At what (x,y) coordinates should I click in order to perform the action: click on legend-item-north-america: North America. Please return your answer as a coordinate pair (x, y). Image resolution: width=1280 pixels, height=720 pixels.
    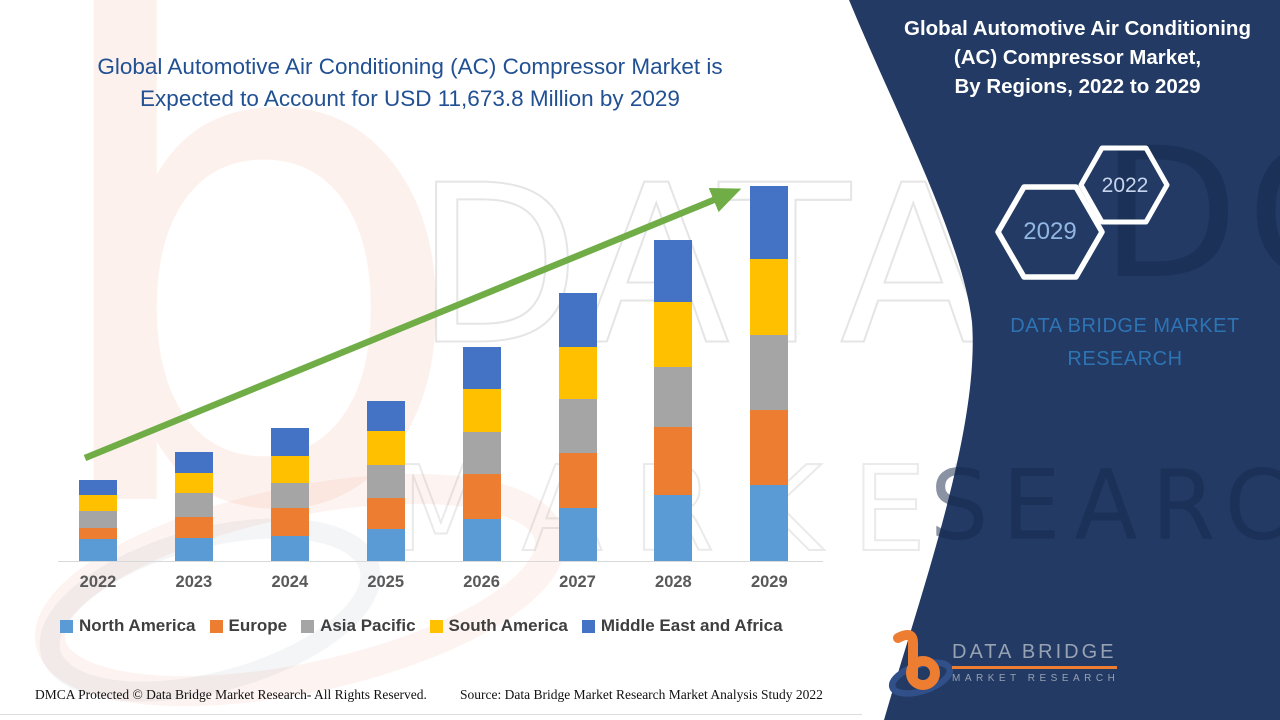
    Looking at the image, I should click on (128, 626).